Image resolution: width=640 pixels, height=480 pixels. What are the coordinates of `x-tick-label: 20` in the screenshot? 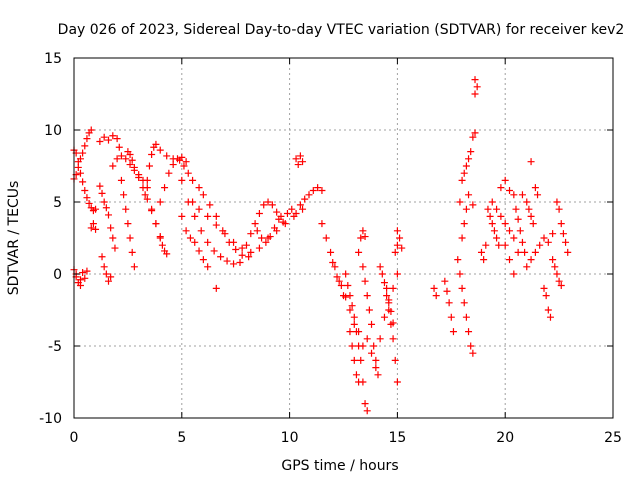 It's located at (505, 438).